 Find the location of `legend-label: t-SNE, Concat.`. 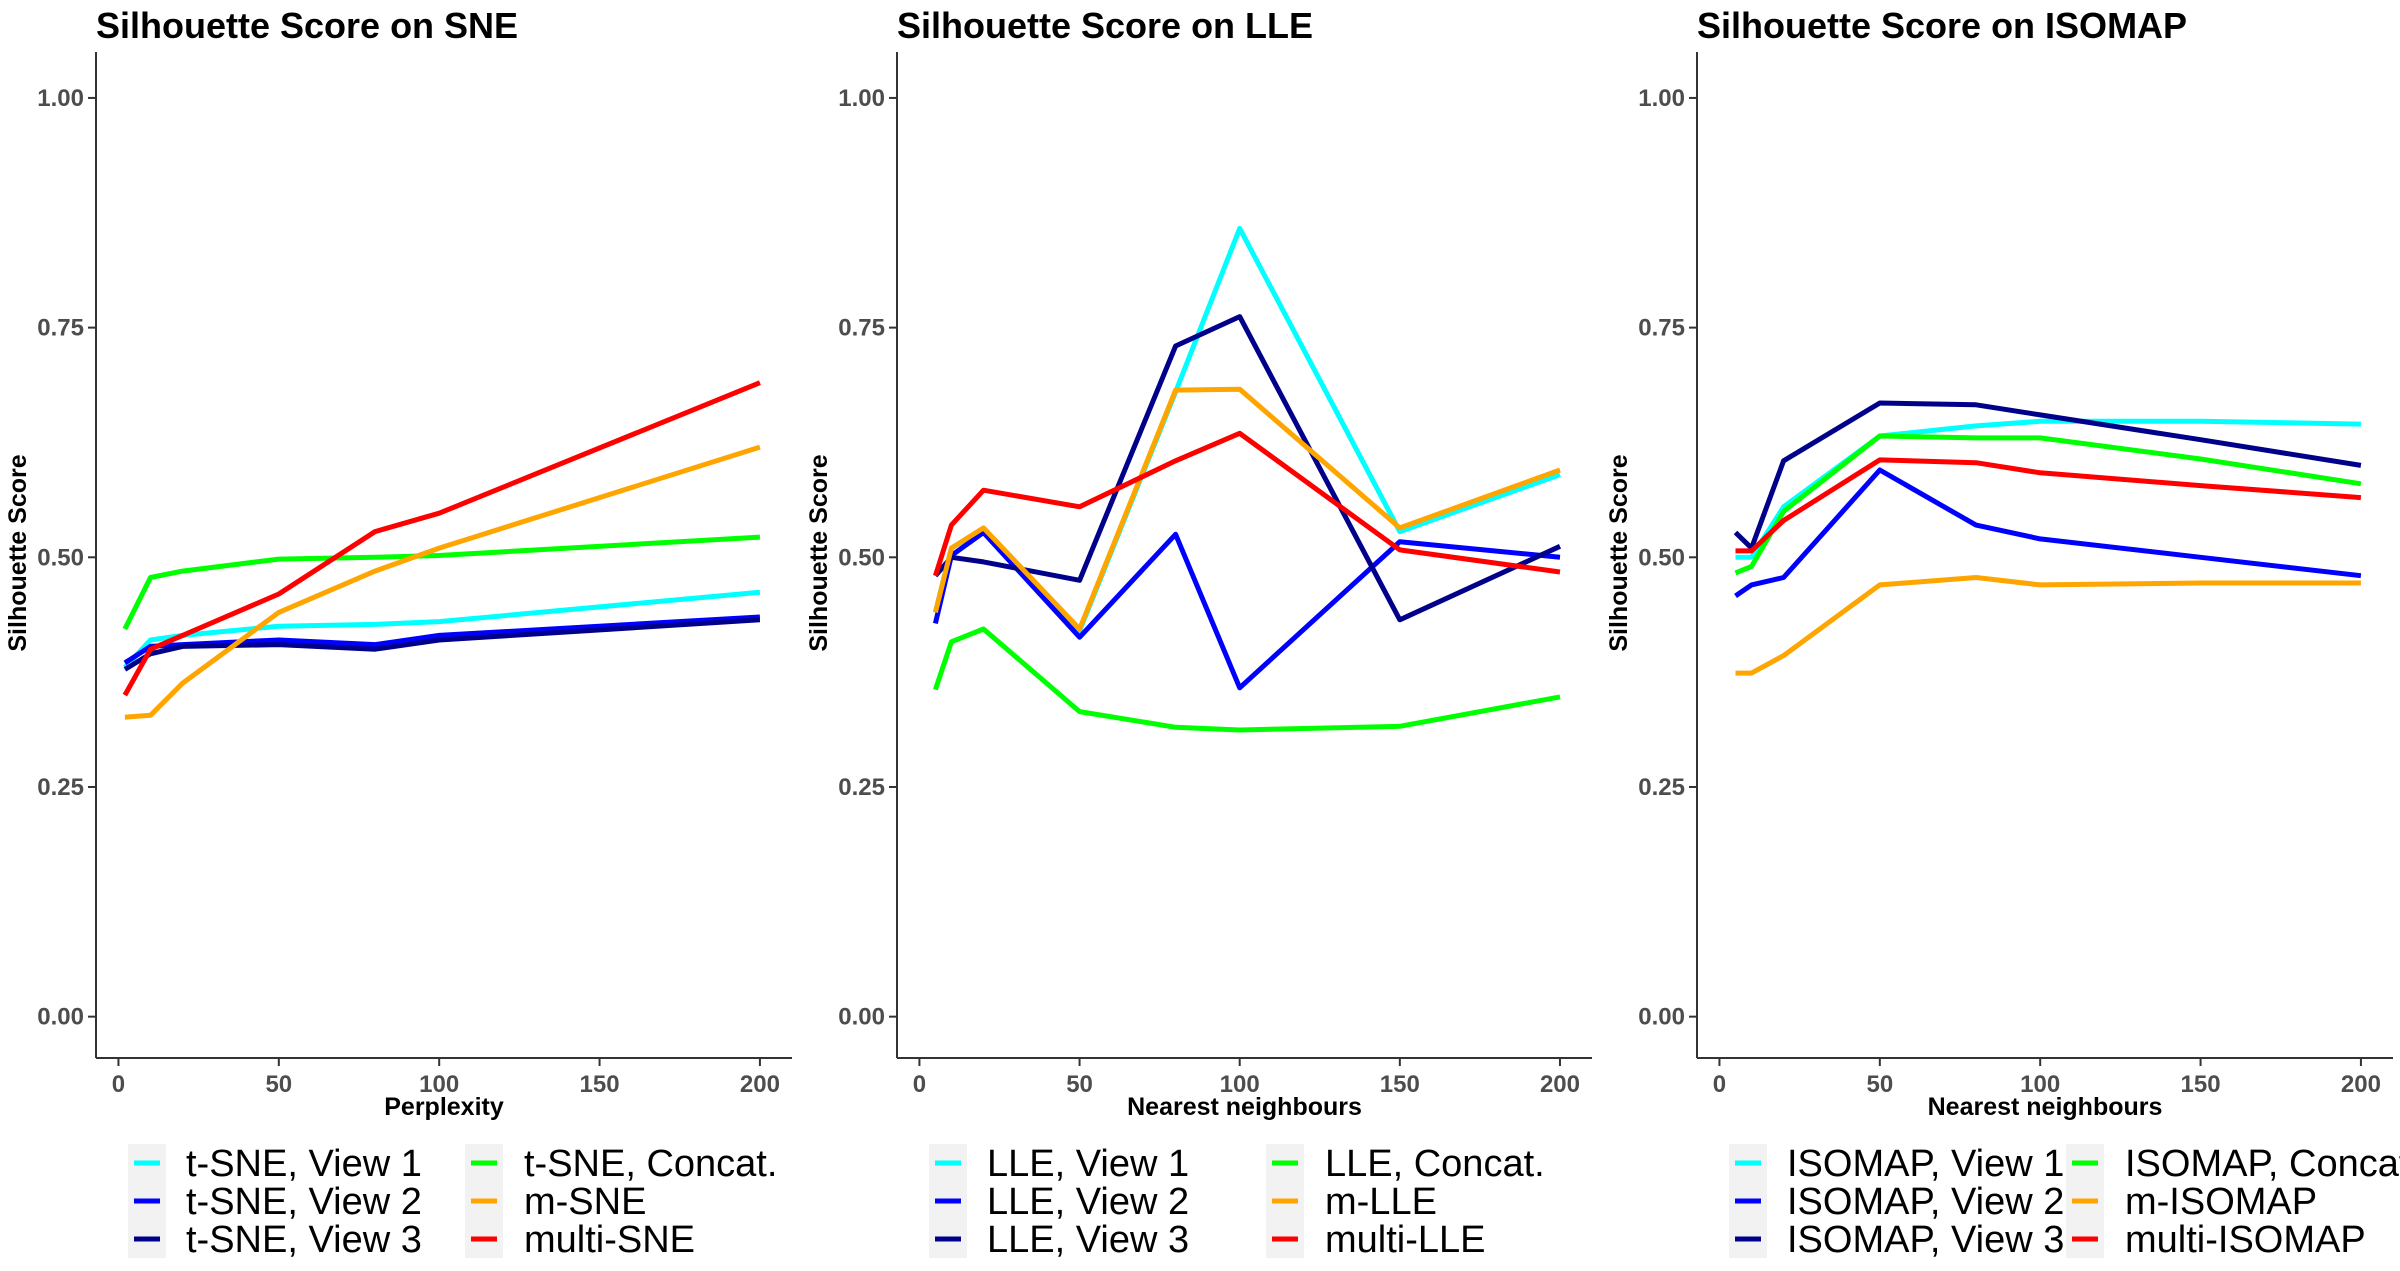

legend-label: t-SNE, Concat. is located at coordinates (650, 1164).